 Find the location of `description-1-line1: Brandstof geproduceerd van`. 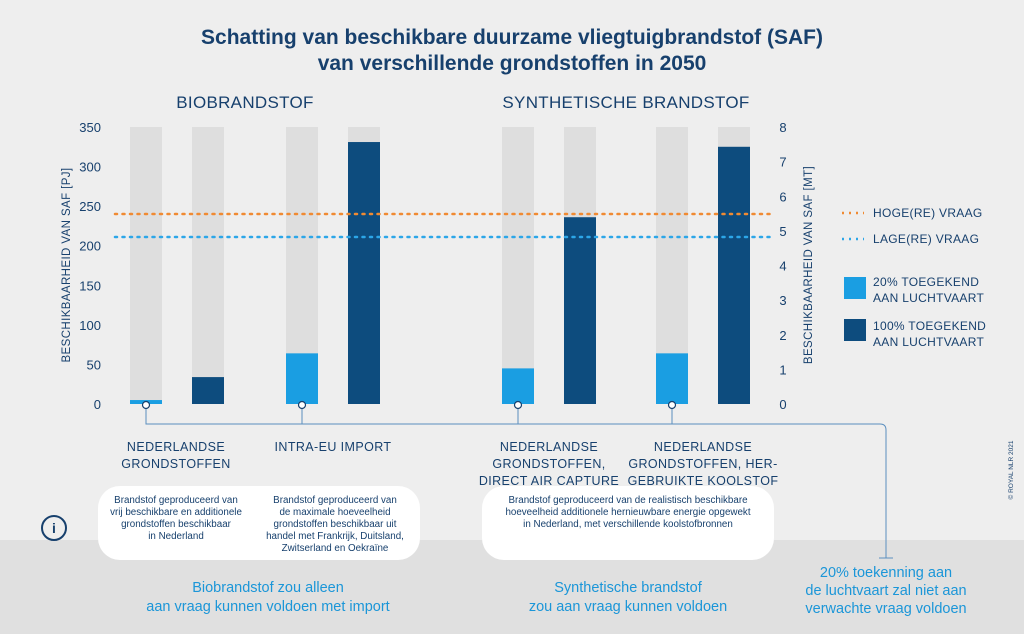

description-1-line1: Brandstof geproduceerd van is located at coordinates (335, 500).